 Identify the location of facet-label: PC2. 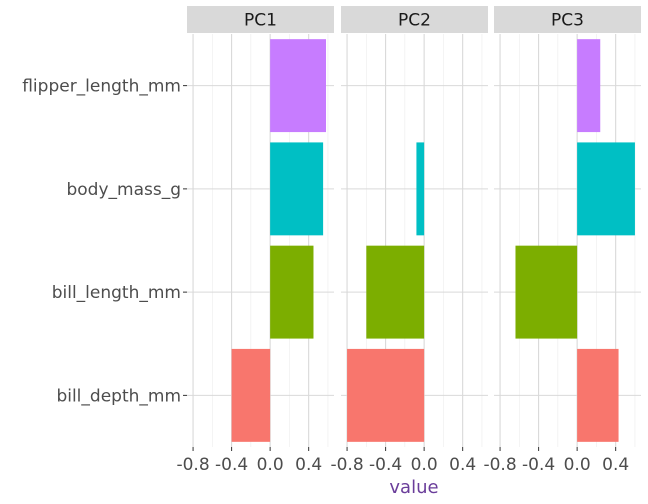
(414, 21).